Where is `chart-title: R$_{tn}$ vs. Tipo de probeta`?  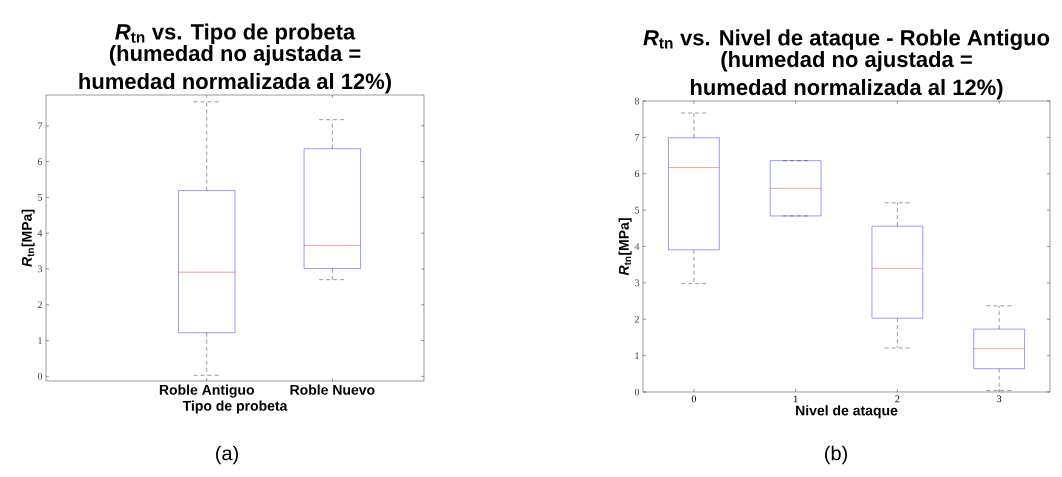
chart-title: R$_{tn}$ vs. Tipo de probeta is located at coordinates (235, 33).